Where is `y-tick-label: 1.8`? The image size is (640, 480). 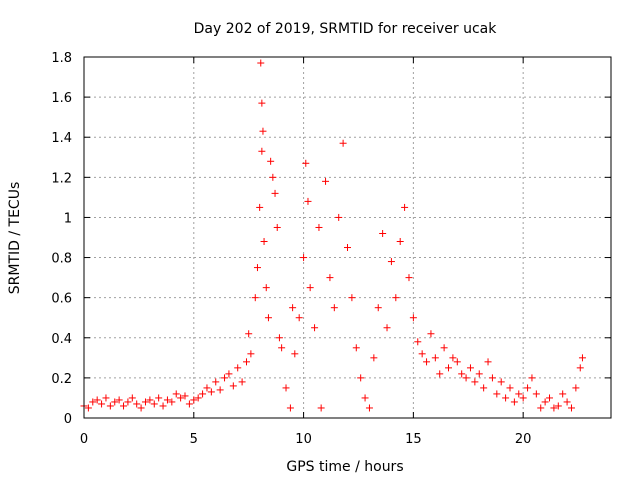 y-tick-label: 1.8 is located at coordinates (61, 58).